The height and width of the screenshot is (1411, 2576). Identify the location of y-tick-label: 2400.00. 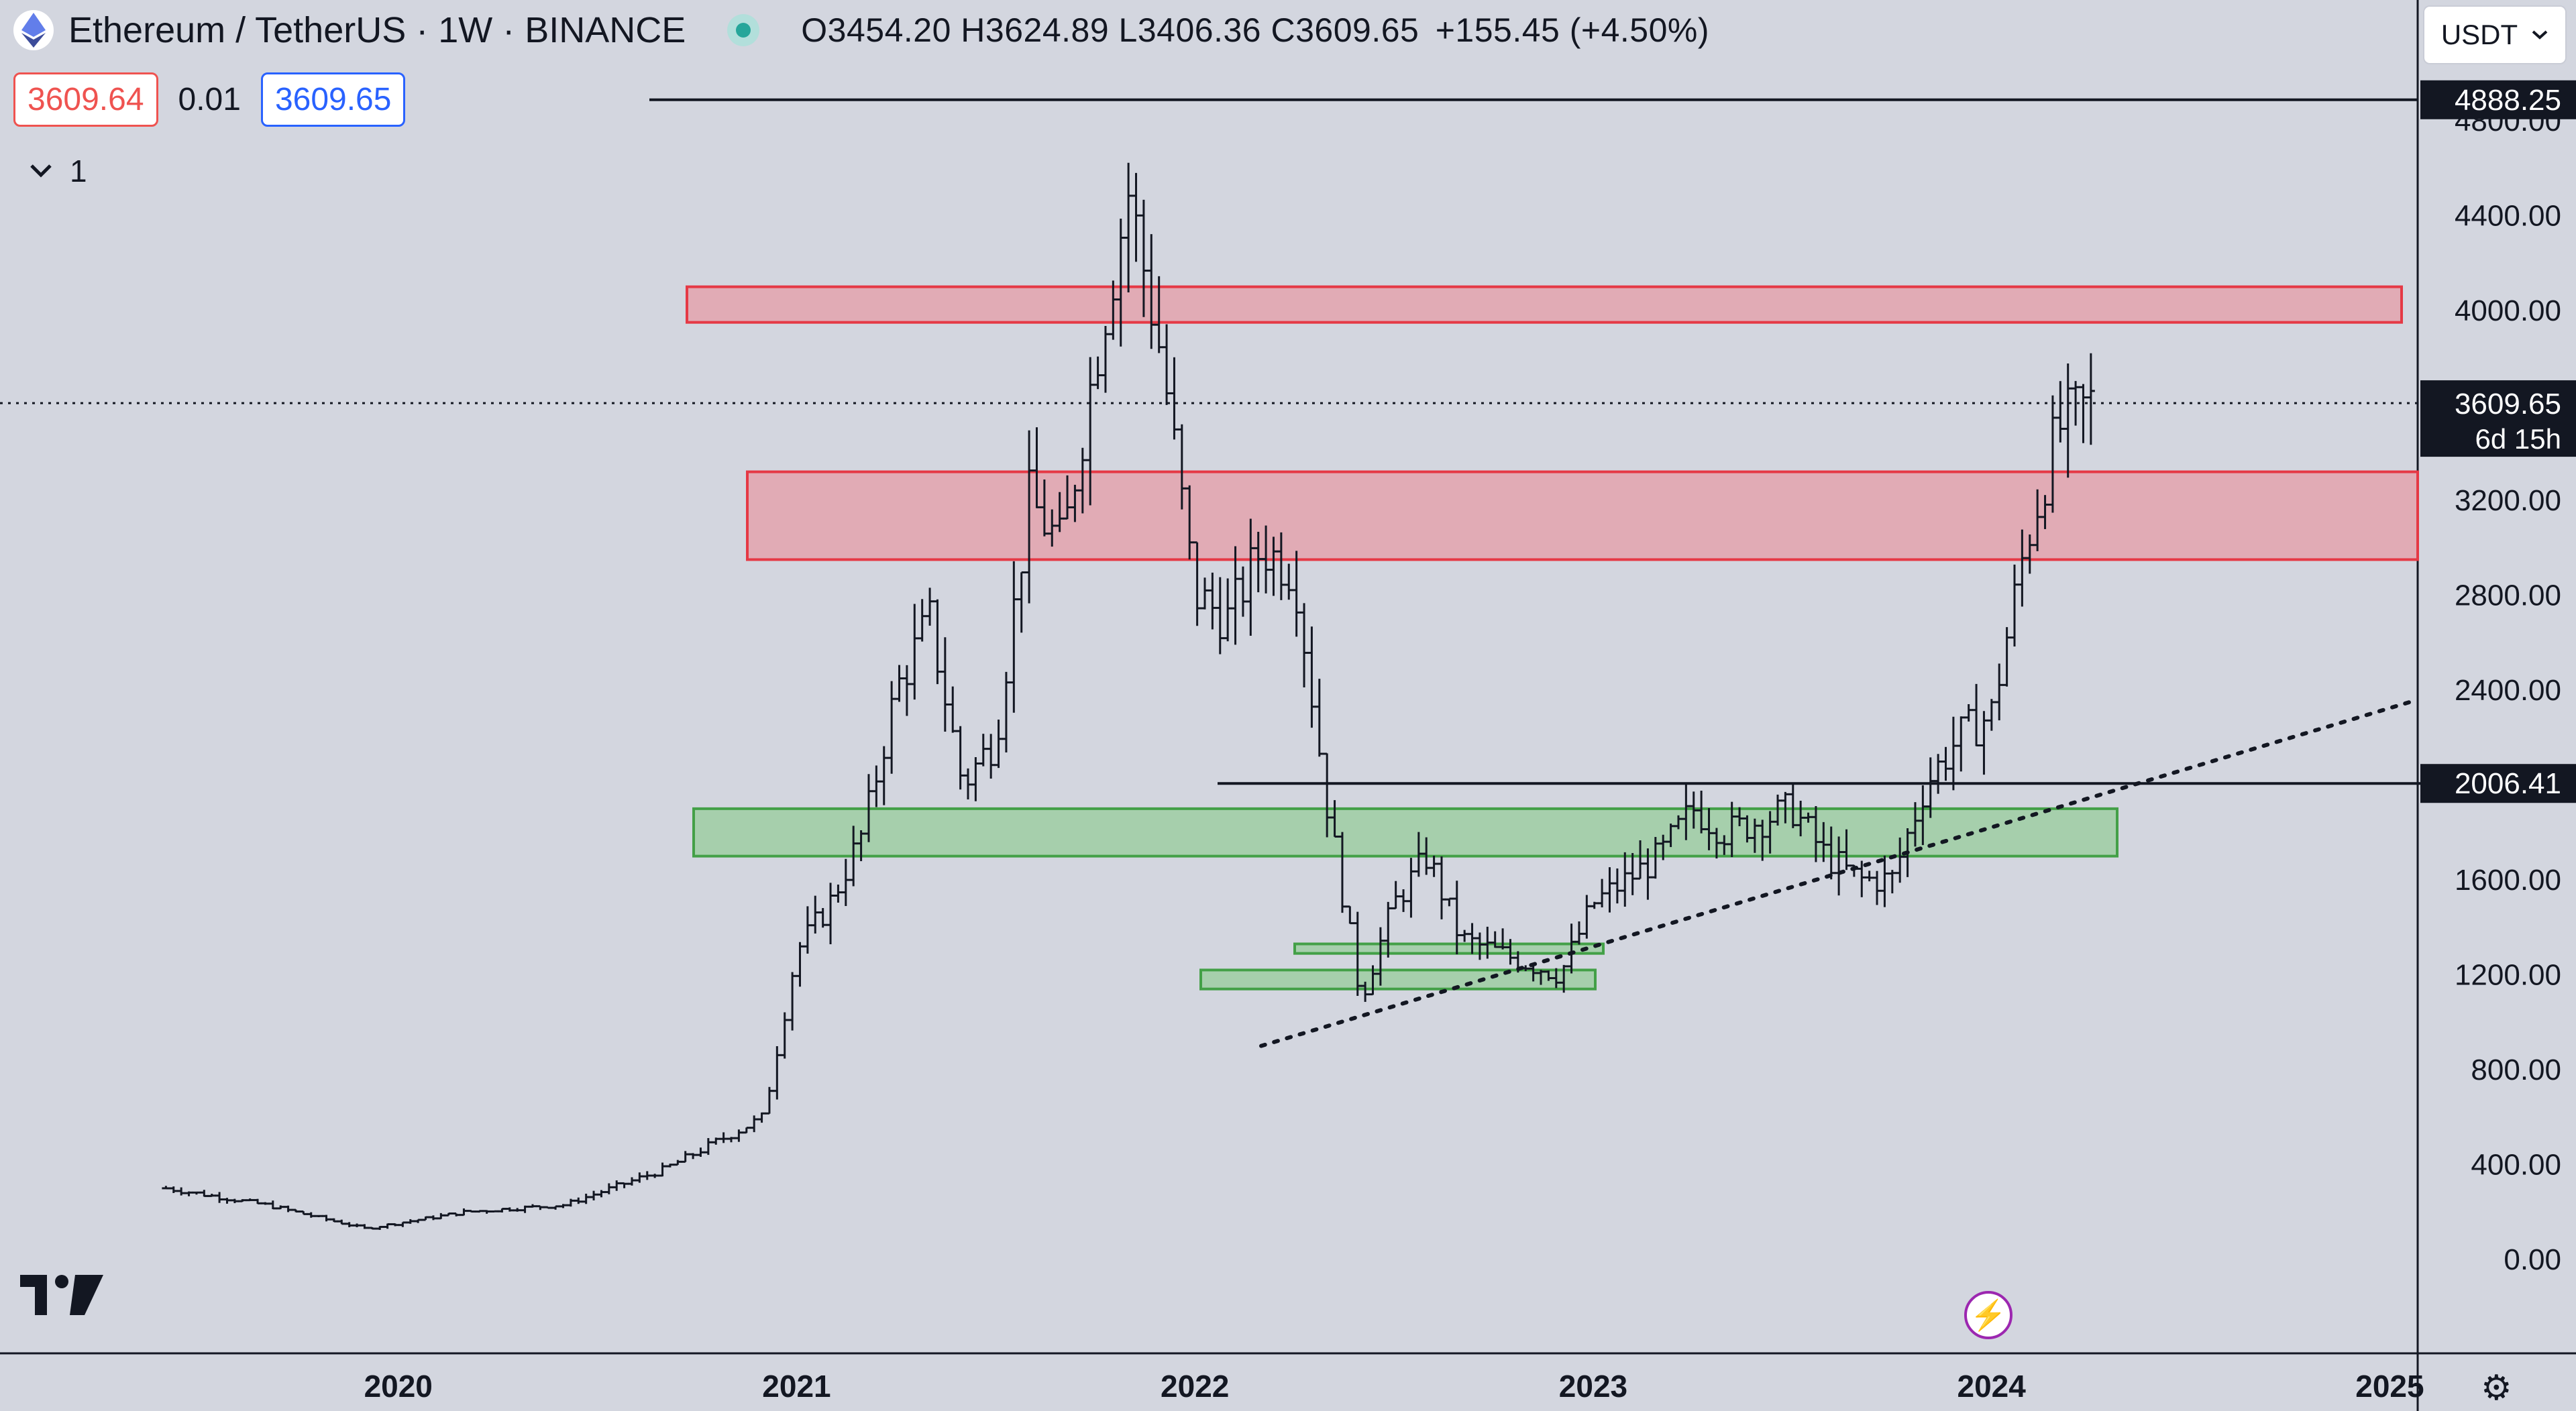
(2508, 690).